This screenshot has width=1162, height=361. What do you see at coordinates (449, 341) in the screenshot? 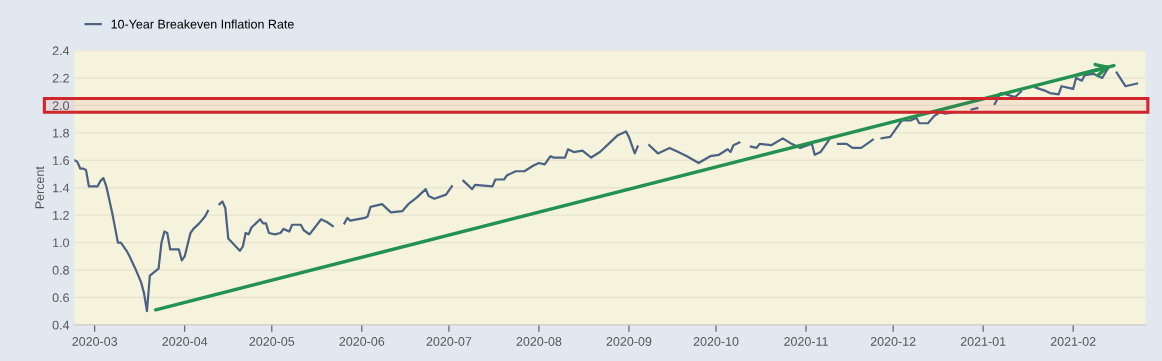
I see `x-tick-label: 2020-07` at bounding box center [449, 341].